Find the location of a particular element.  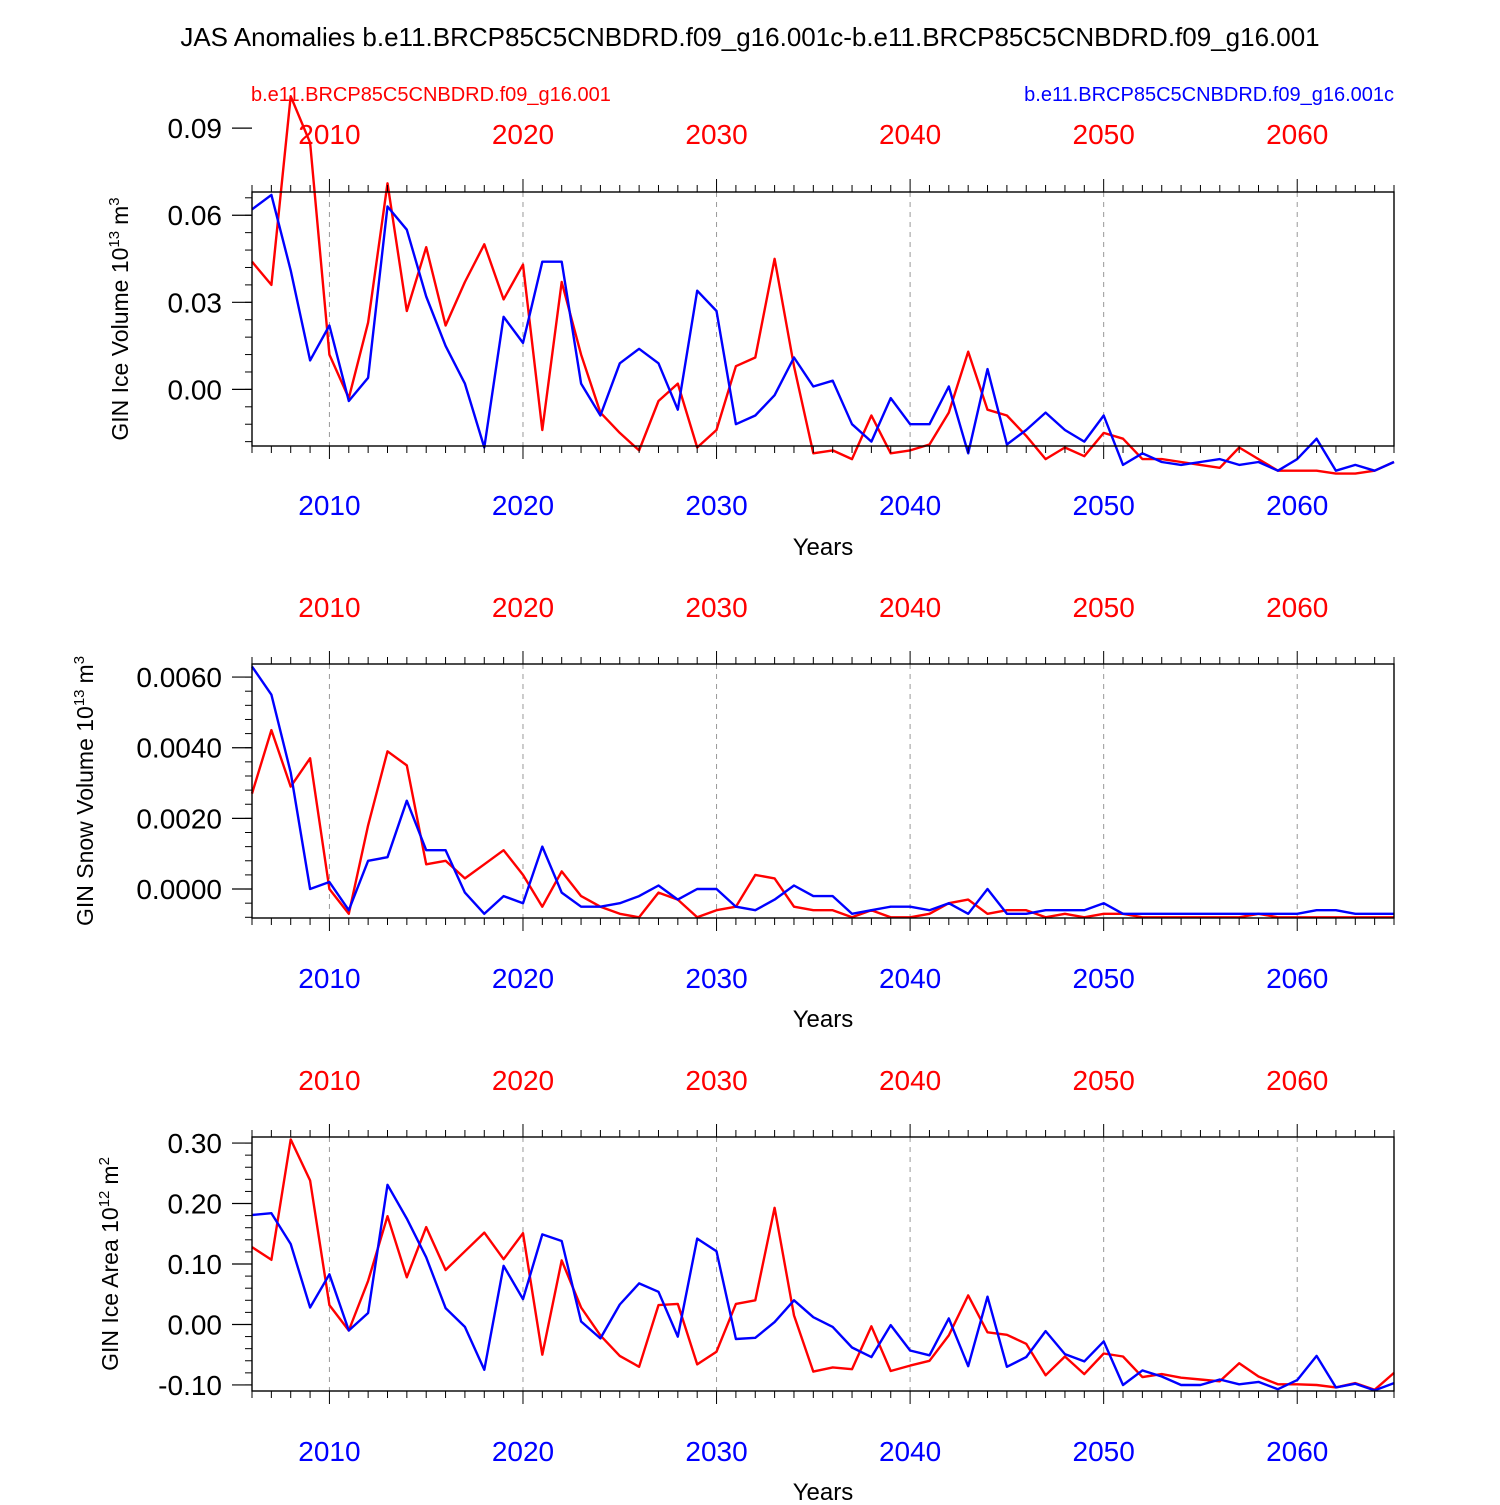

y-axis-label-exponent: 12 is located at coordinates (104, 1199).